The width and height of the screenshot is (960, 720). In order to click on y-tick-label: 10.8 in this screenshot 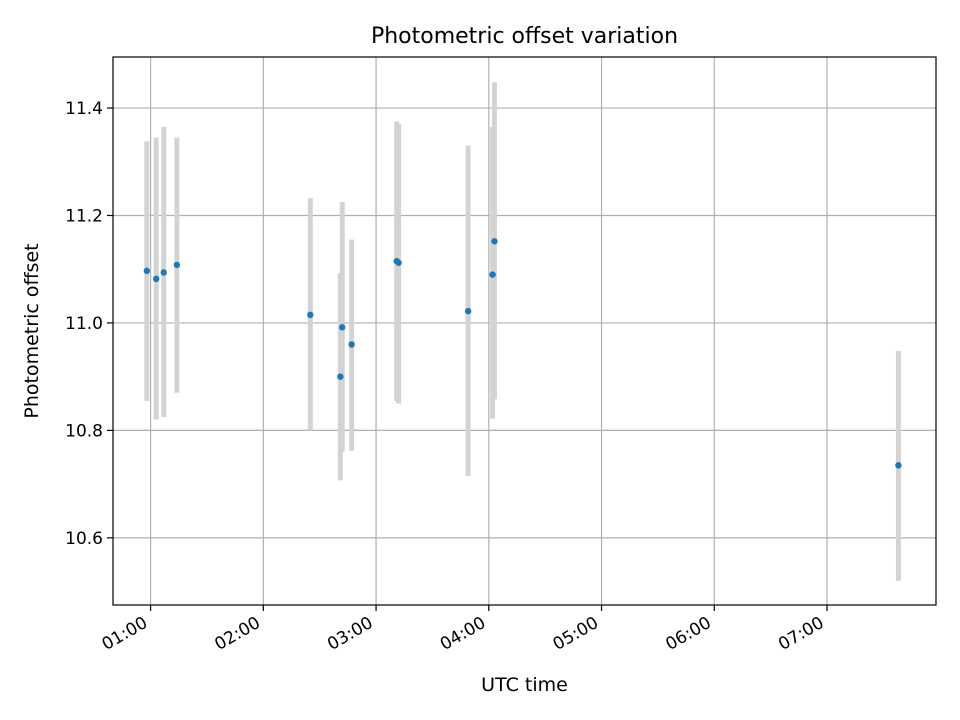, I will do `click(84, 431)`.